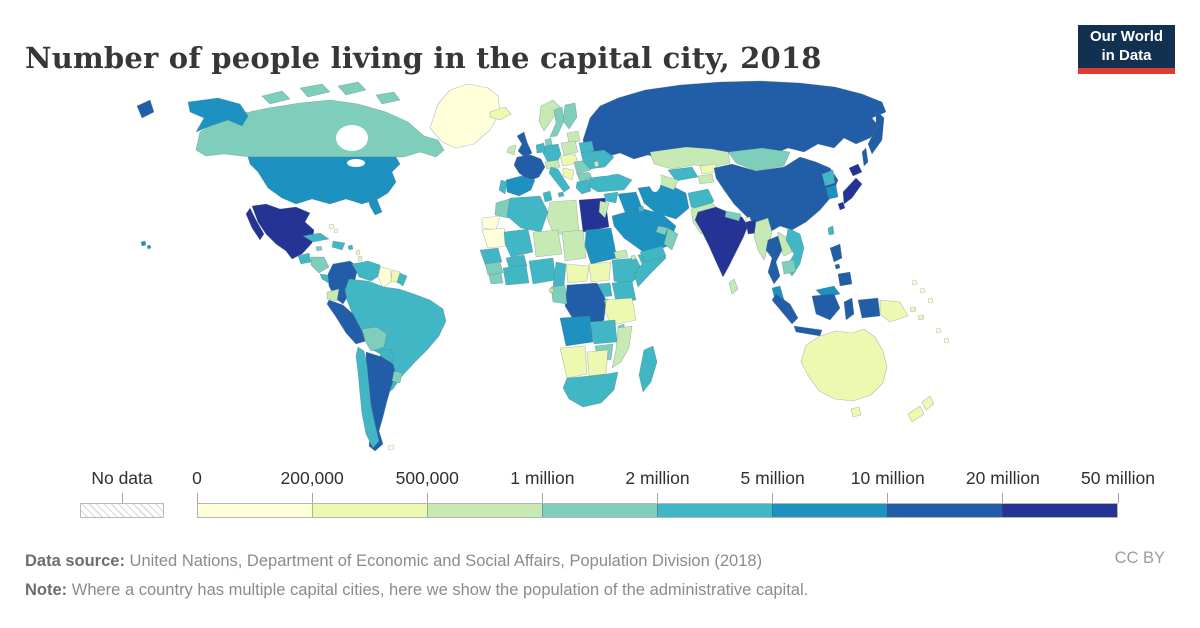  Describe the element at coordinates (789, 267) in the screenshot. I see `country-cambodia` at that location.